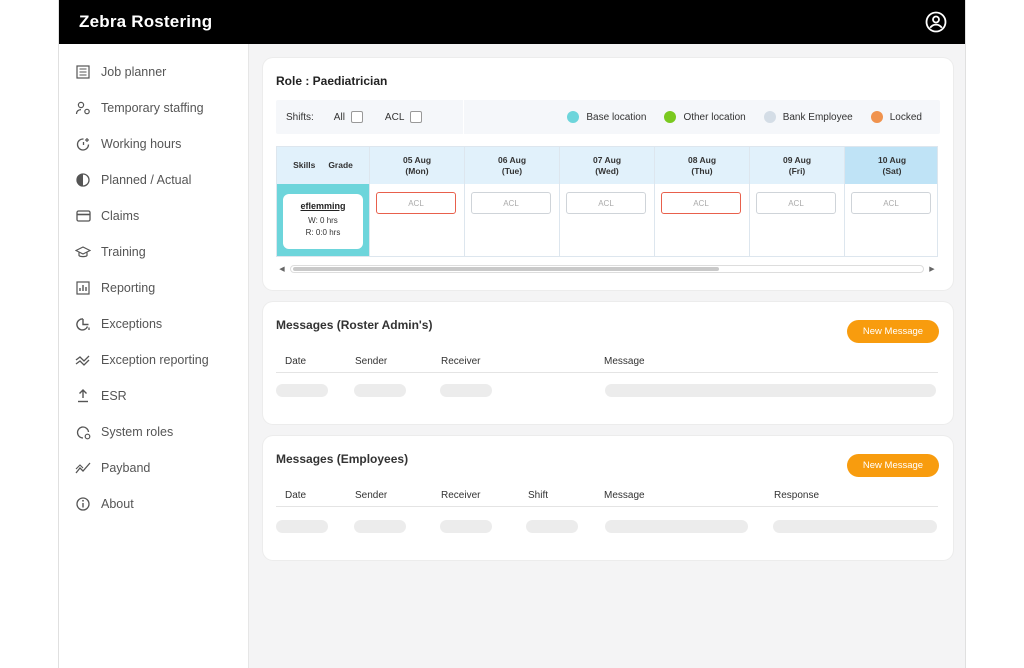 This screenshot has width=1024, height=668. I want to click on payband-icon, so click(83, 468).